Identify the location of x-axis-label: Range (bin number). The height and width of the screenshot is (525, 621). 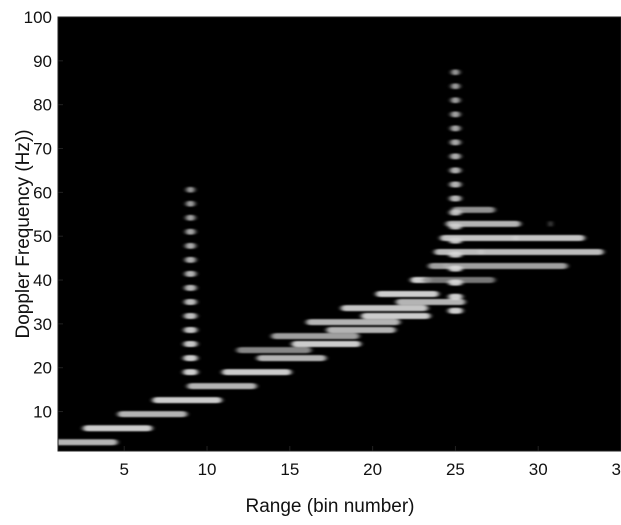
(330, 506).